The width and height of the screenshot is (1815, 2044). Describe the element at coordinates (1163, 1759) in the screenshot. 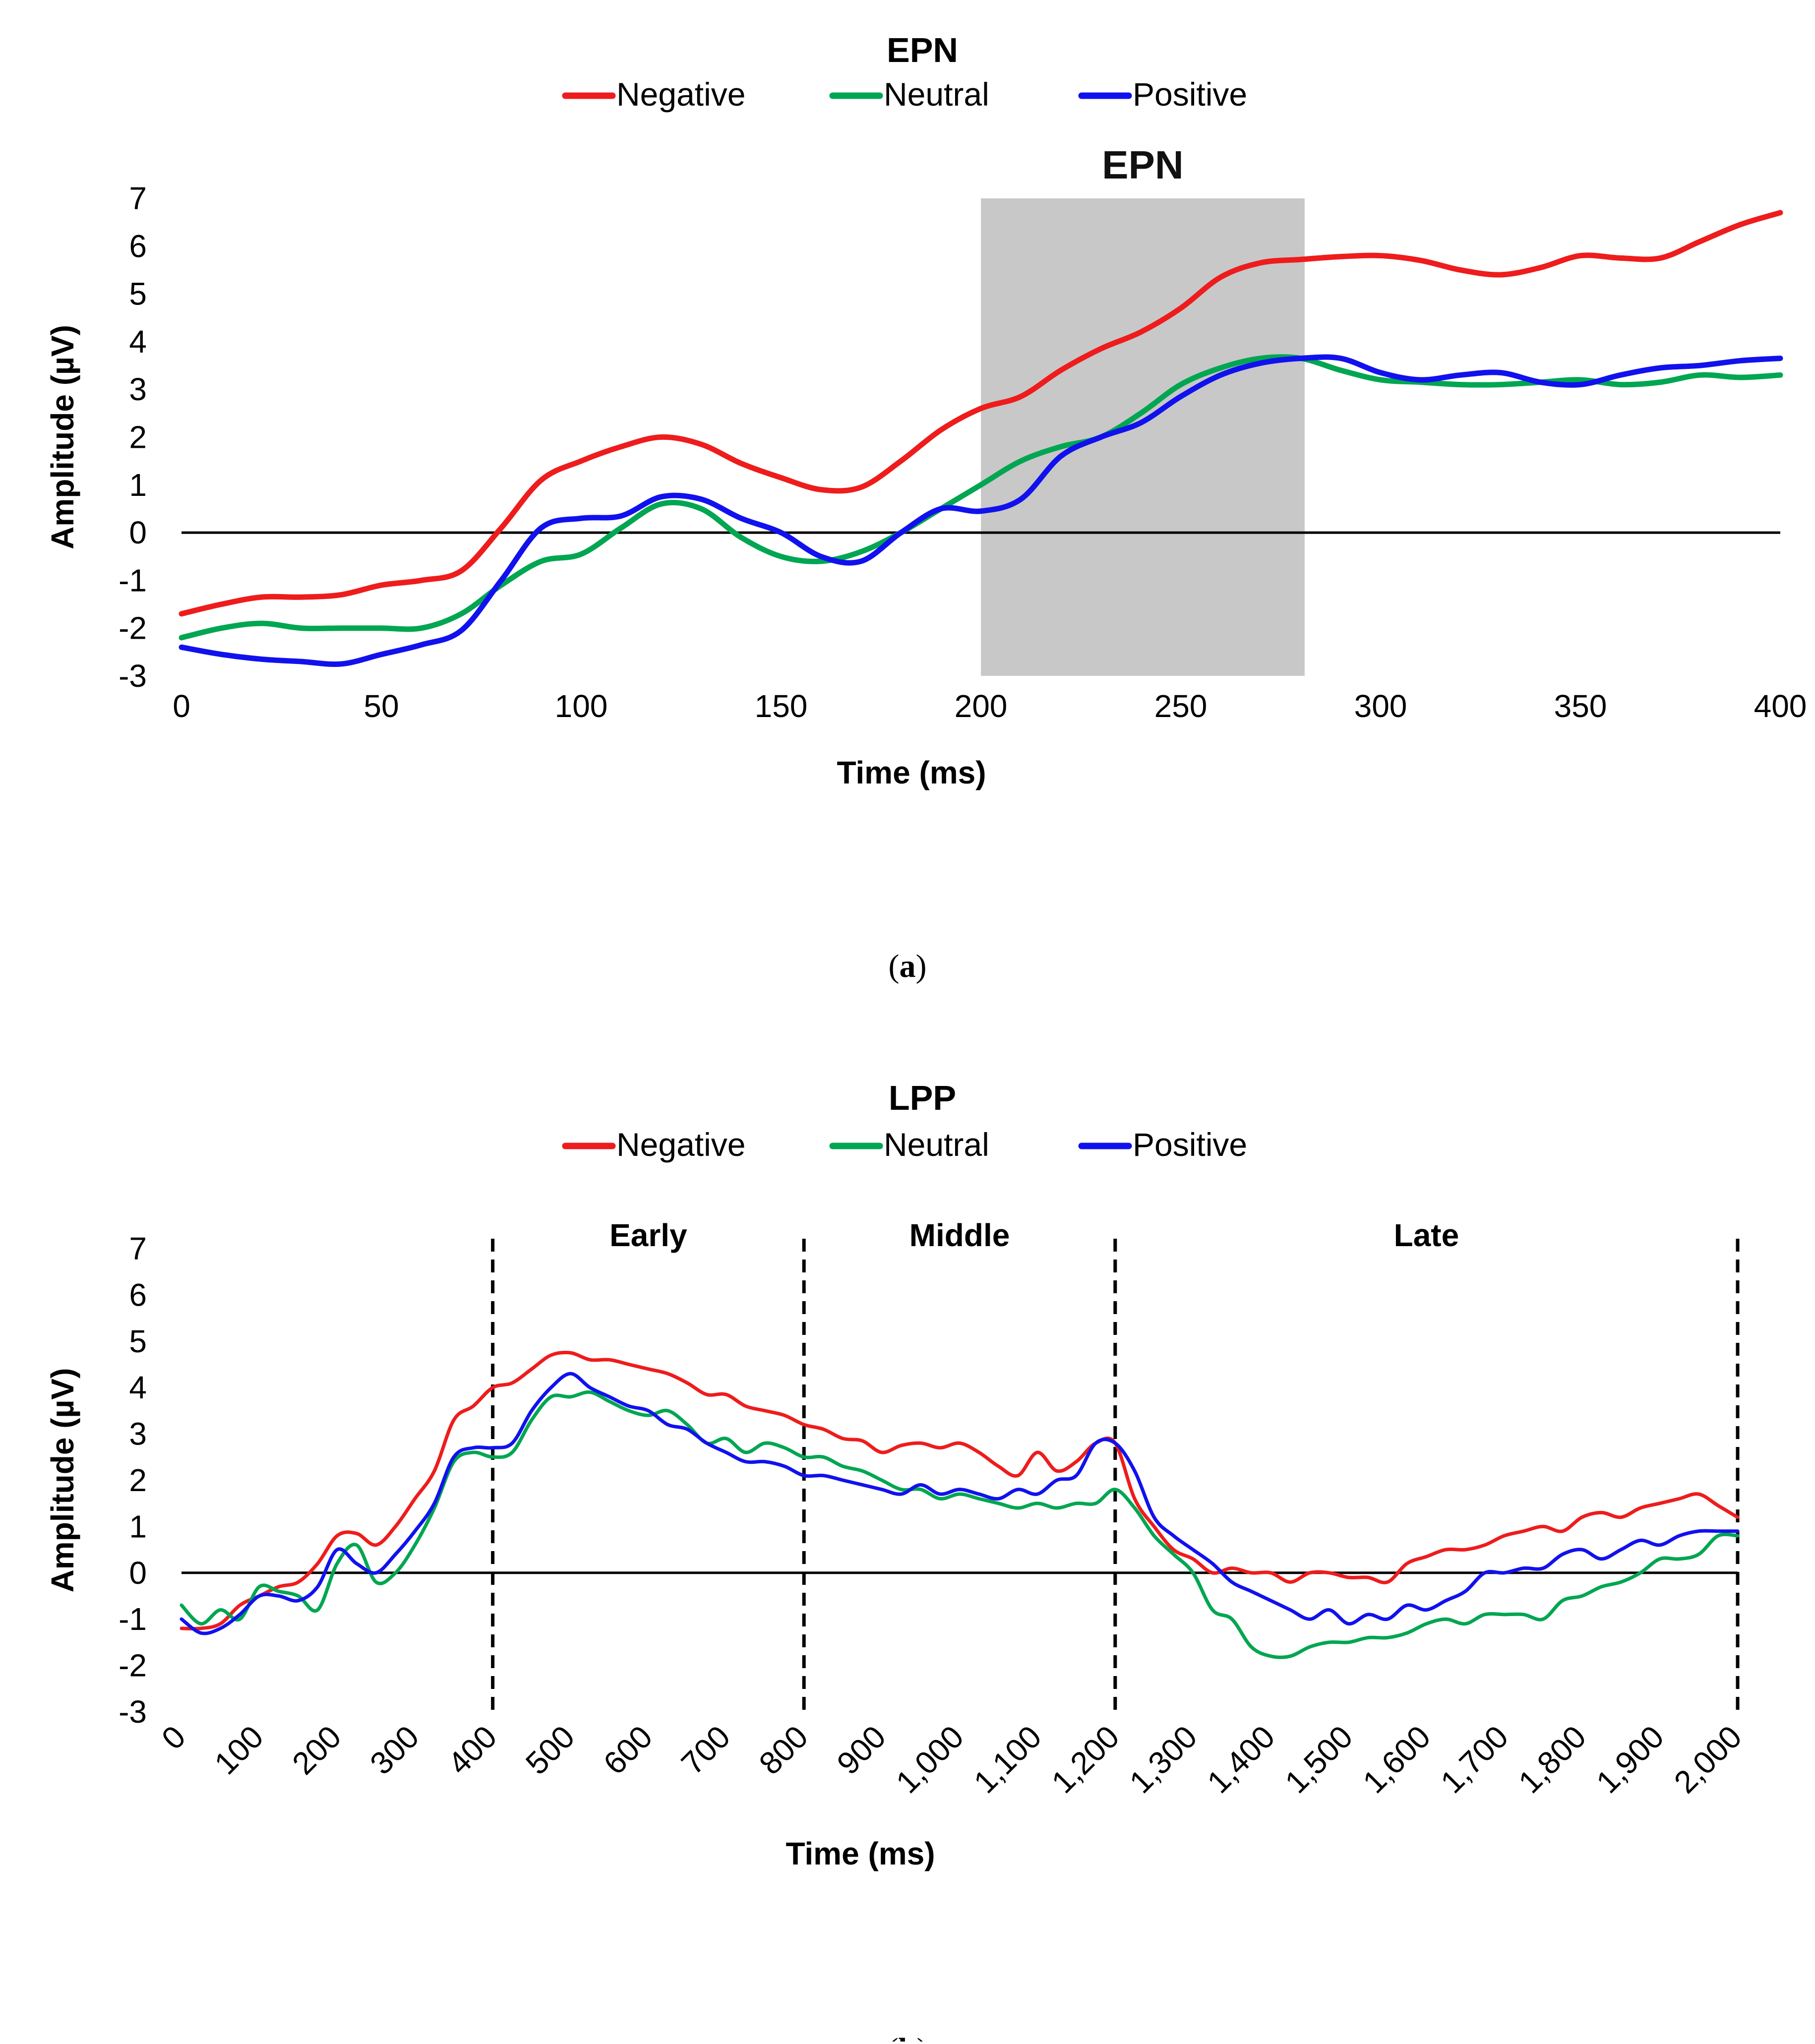

I see `x-tick-label: 1,300` at that location.